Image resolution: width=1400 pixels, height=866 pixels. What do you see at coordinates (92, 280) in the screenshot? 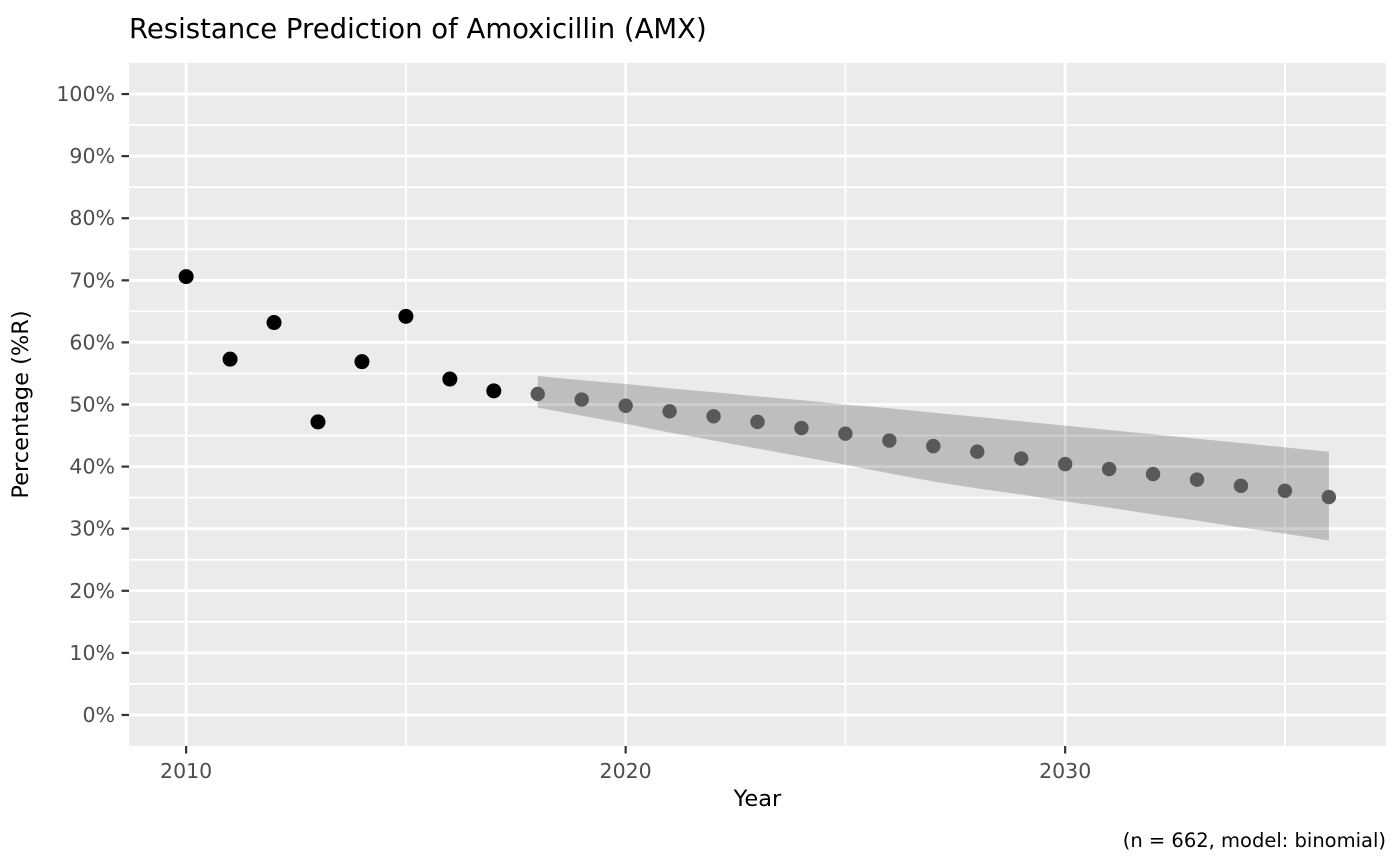
I see `y-axis-tick-label: 70%` at bounding box center [92, 280].